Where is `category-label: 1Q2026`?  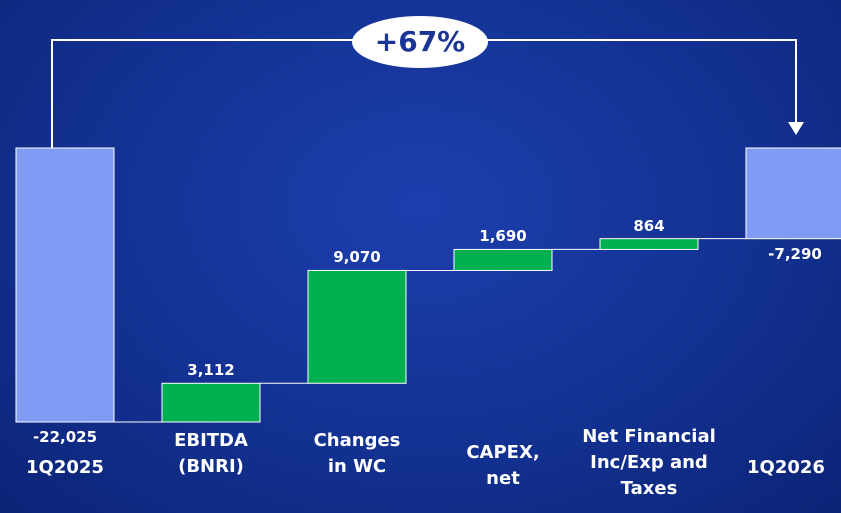 category-label: 1Q2026 is located at coordinates (786, 467).